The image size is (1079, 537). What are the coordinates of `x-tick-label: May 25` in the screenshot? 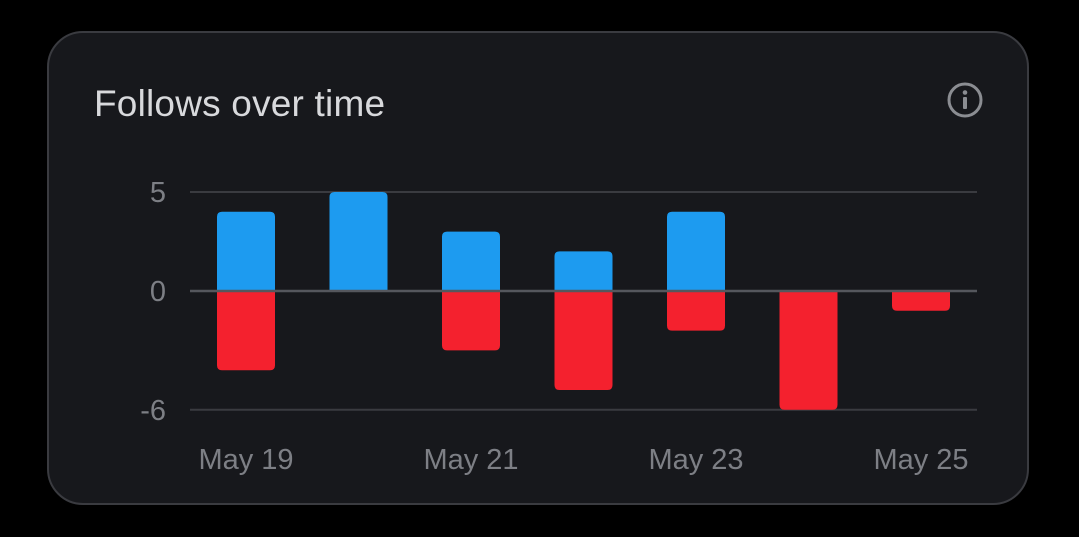 It's located at (920, 460).